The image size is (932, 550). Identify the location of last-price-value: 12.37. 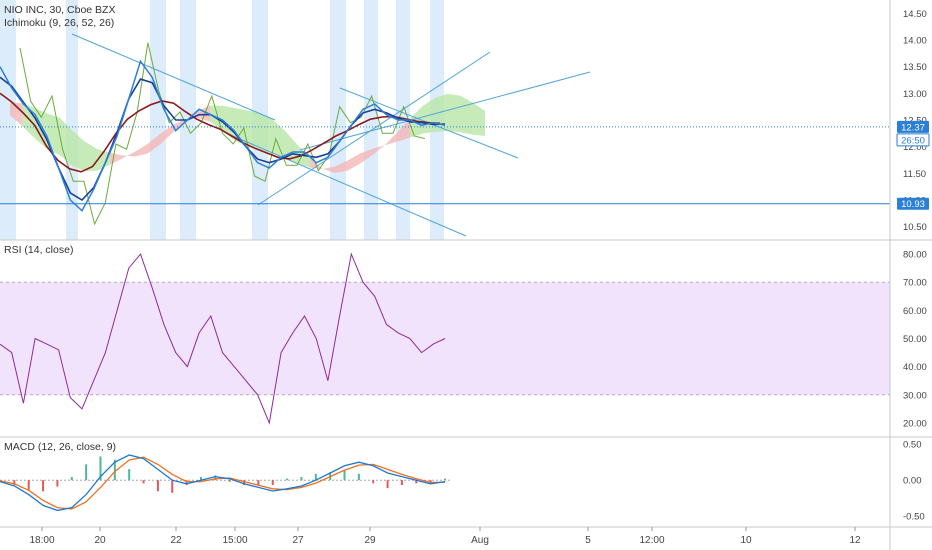
(913, 127).